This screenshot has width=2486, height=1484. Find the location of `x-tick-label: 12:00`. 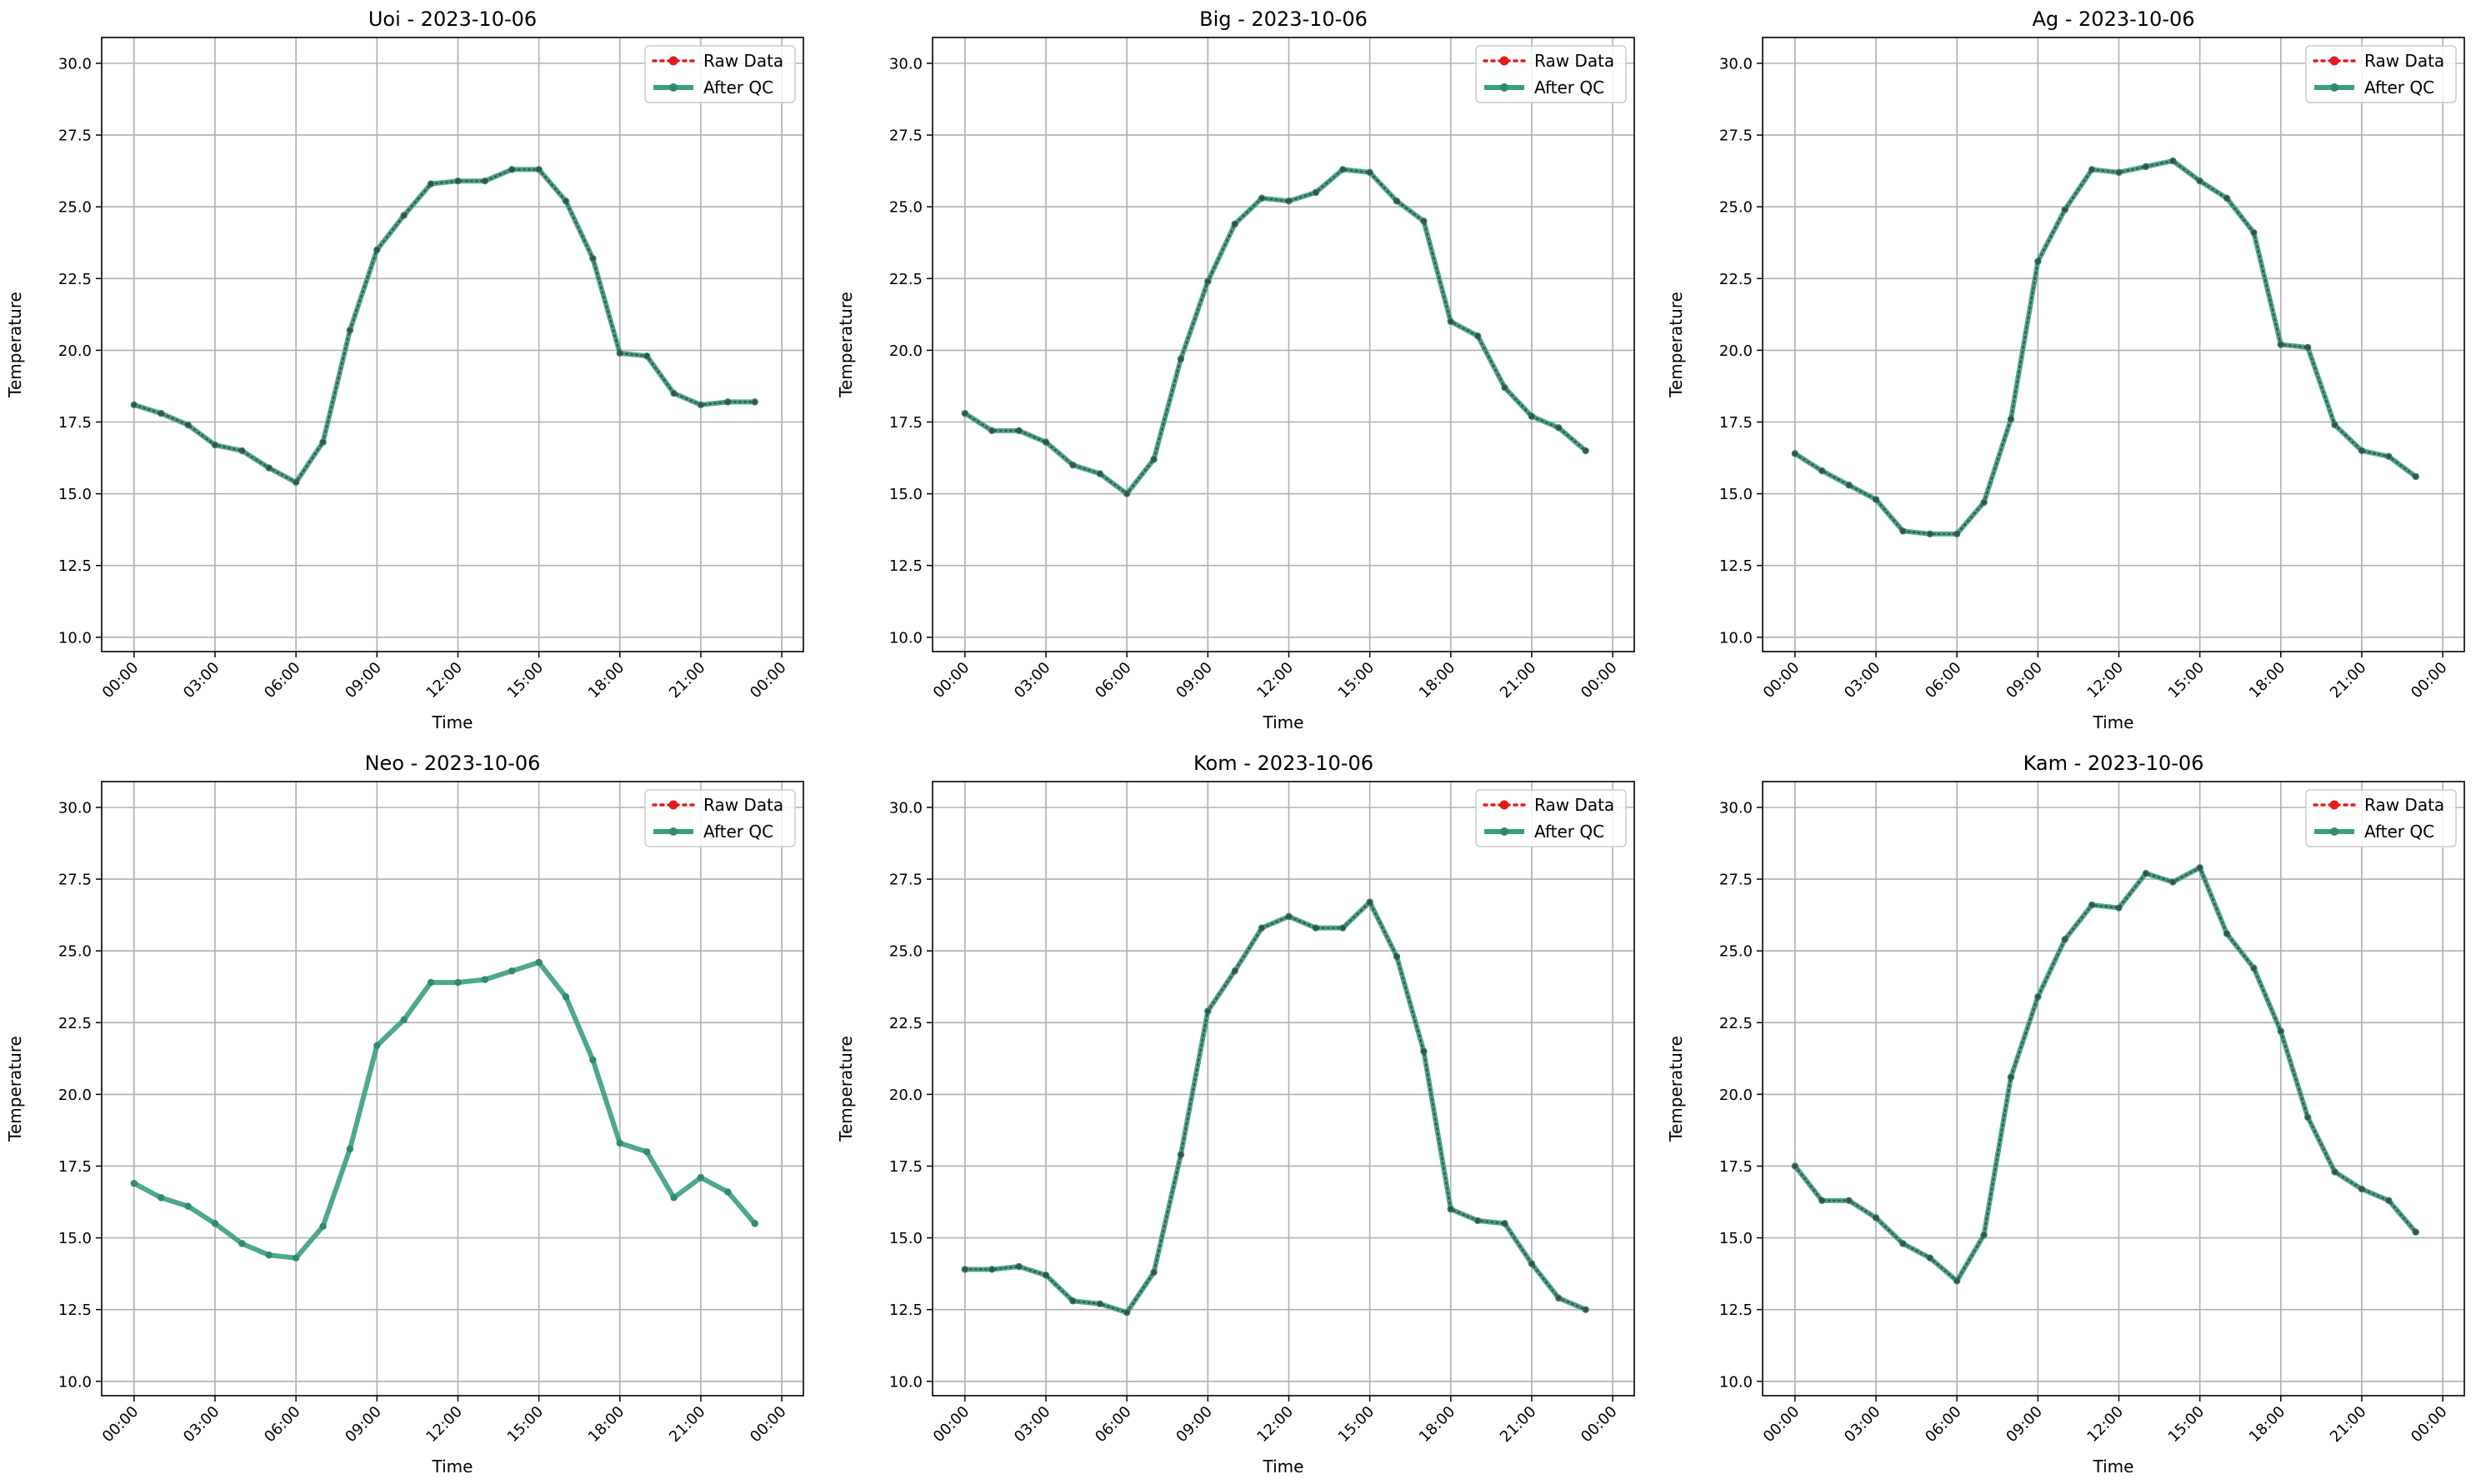

x-tick-label: 12:00 is located at coordinates (444, 1425).